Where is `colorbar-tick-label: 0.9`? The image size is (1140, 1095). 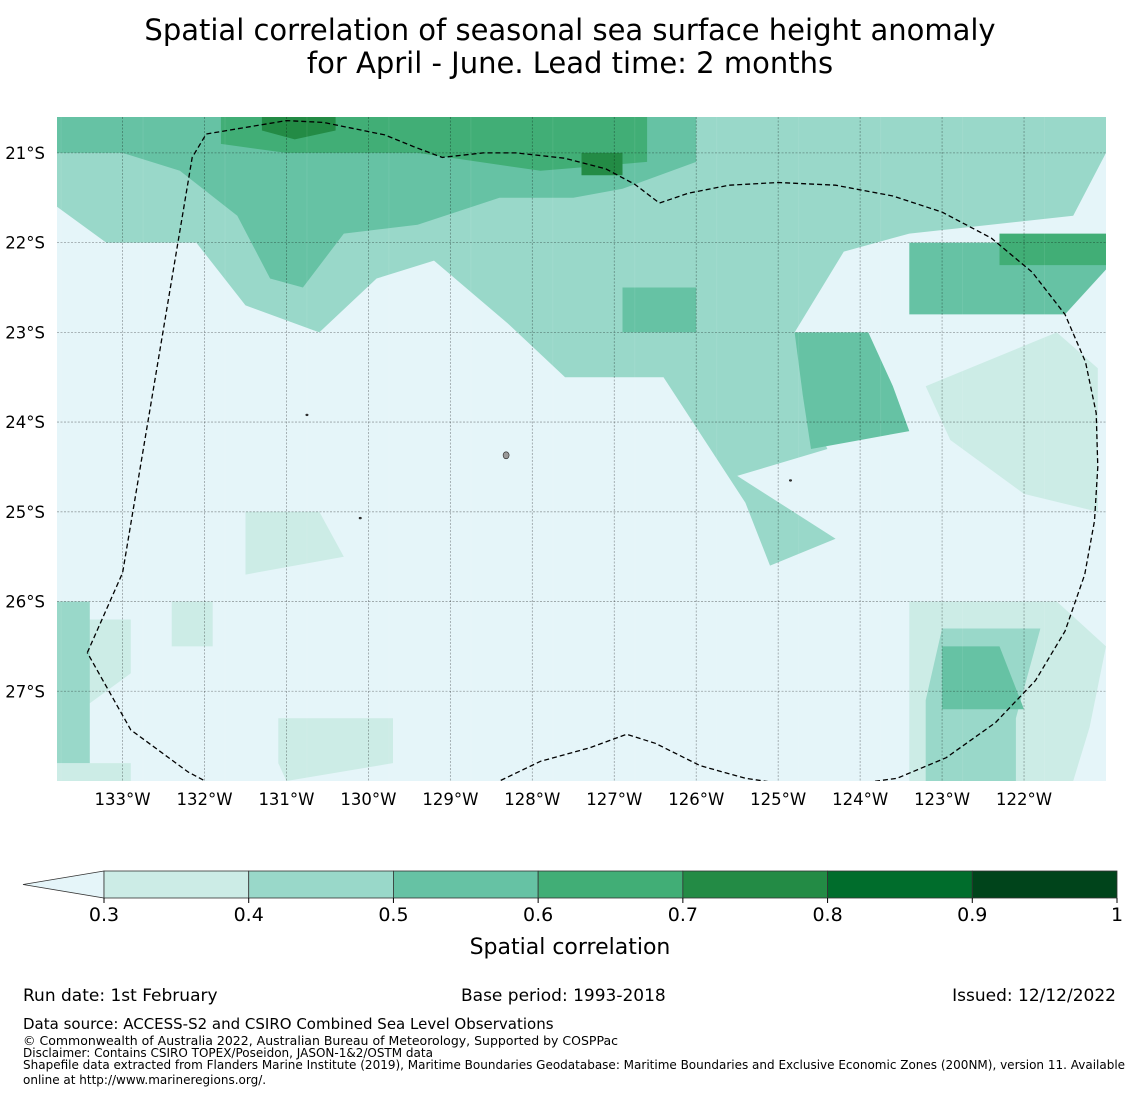 colorbar-tick-label: 0.9 is located at coordinates (972, 915).